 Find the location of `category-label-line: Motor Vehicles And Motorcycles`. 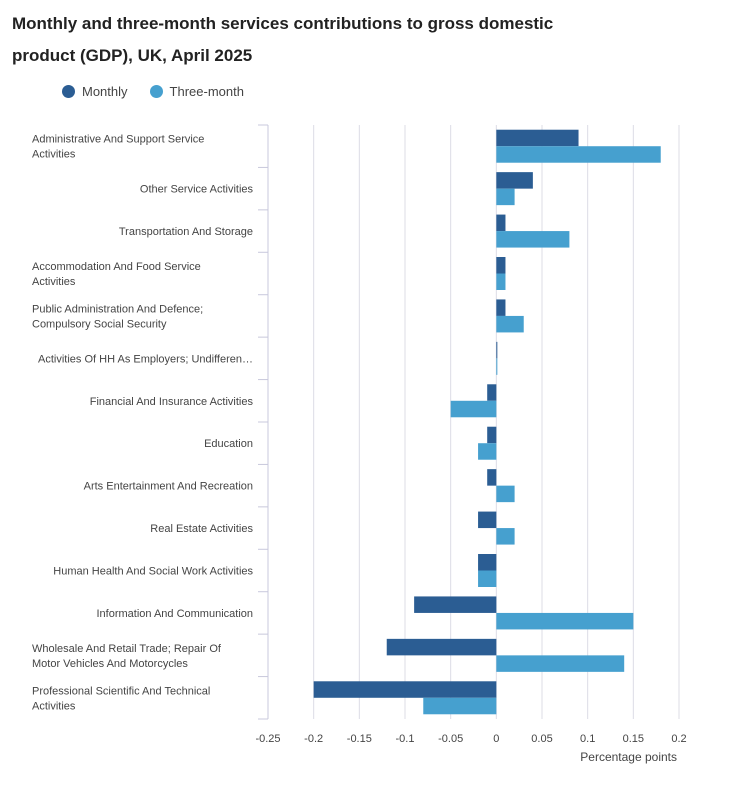

category-label-line: Motor Vehicles And Motorcycles is located at coordinates (110, 664).